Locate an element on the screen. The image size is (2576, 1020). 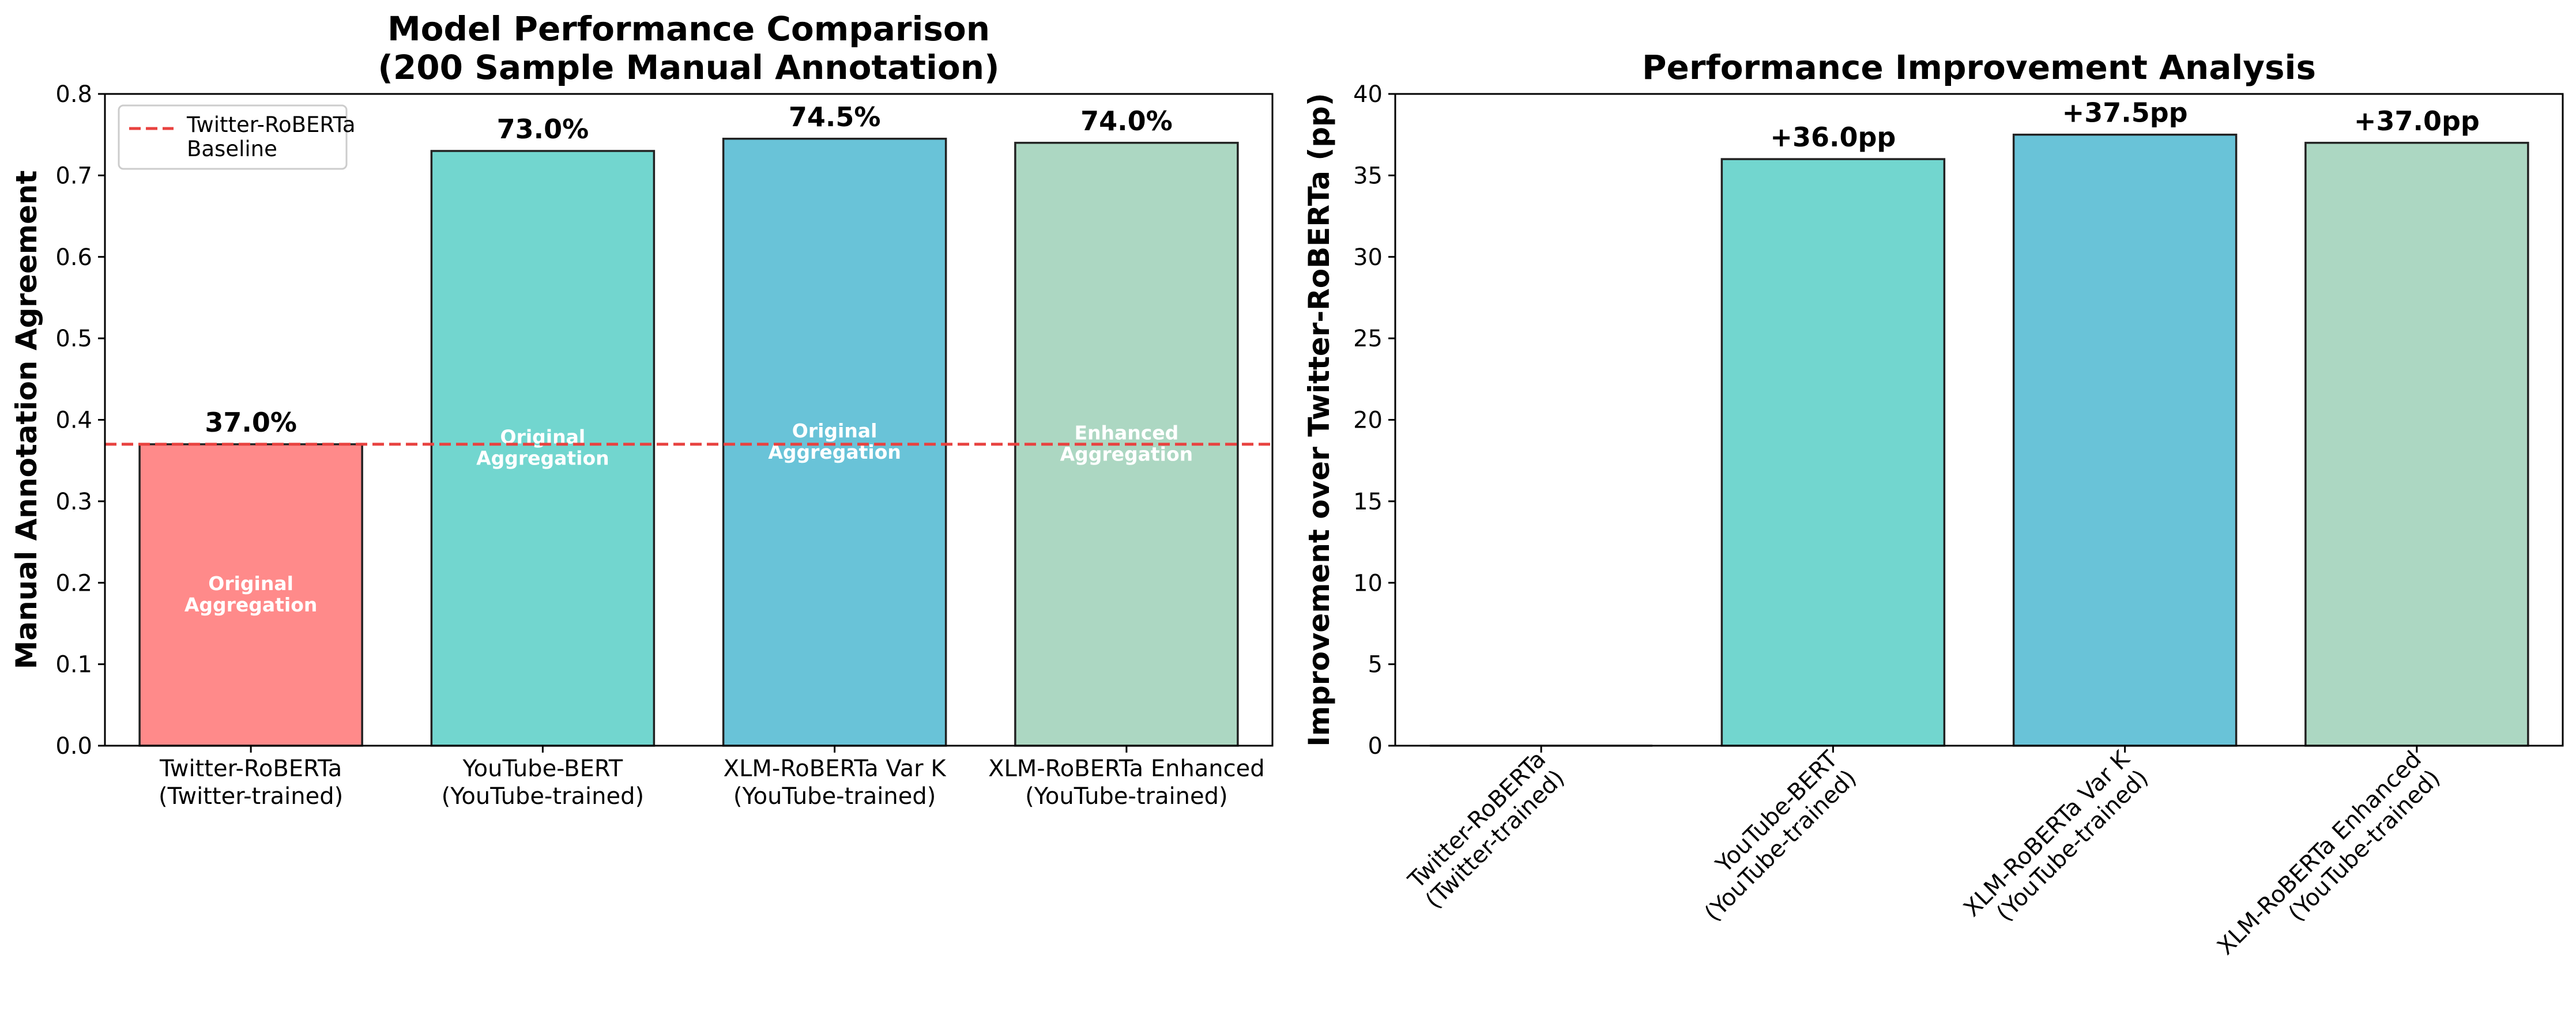
y-tick-label: 35 is located at coordinates (1368, 176).